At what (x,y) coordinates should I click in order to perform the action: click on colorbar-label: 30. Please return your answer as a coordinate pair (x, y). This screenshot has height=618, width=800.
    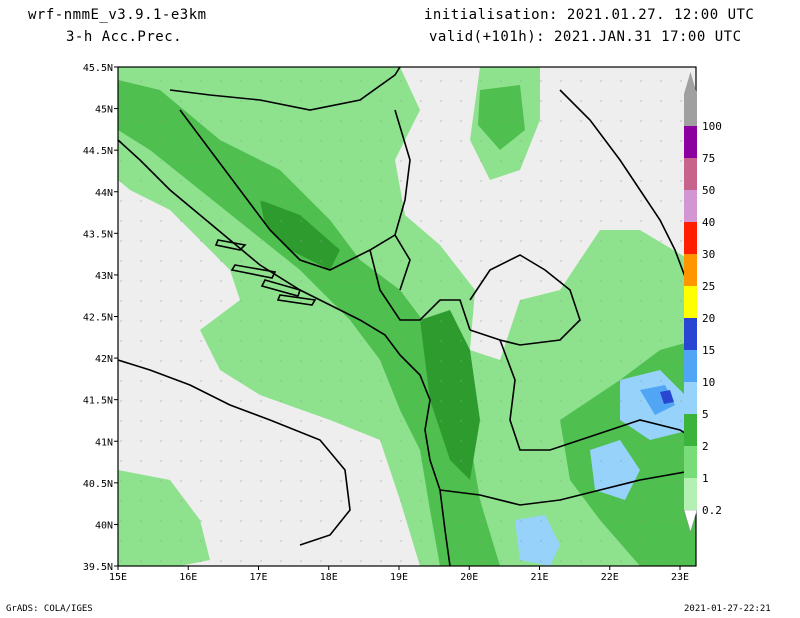
    Looking at the image, I should click on (708, 254).